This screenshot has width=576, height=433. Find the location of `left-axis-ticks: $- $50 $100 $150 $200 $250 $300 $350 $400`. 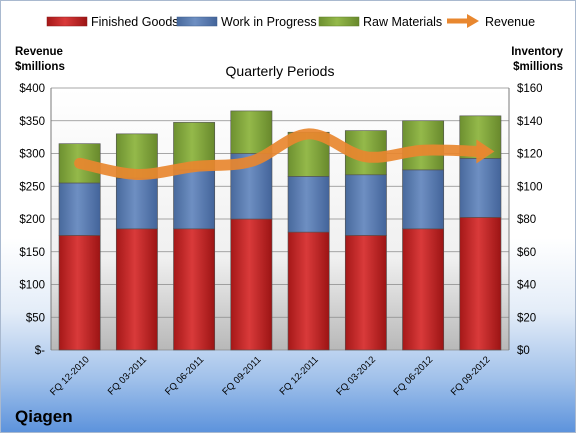

left-axis-ticks: $- $50 $100 $150 $200 $250 $300 $350 $400 is located at coordinates (32, 220).